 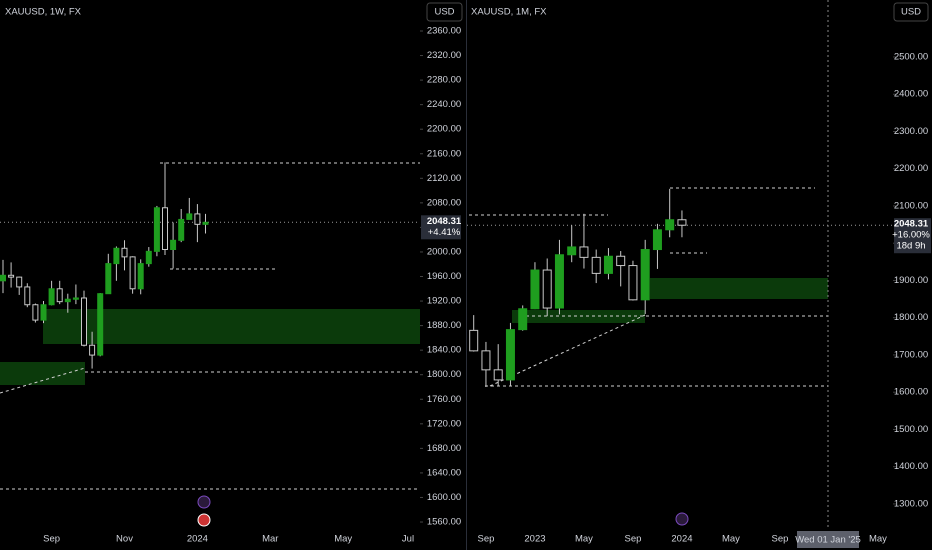 What do you see at coordinates (681, 539) in the screenshot?
I see `x-tick-label: 2024` at bounding box center [681, 539].